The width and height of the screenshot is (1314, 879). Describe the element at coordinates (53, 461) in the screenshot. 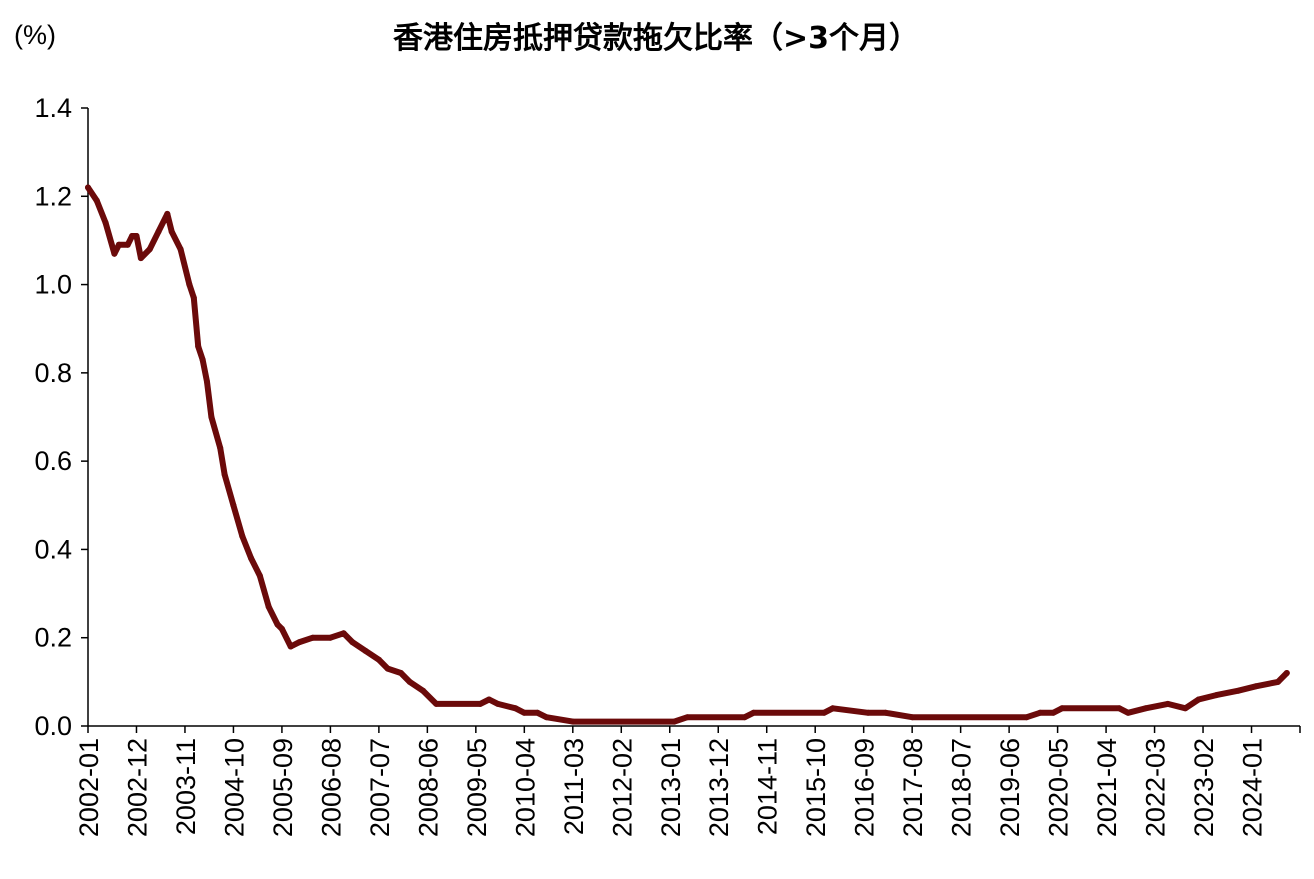

I see `y-tick-label: 0.6` at that location.